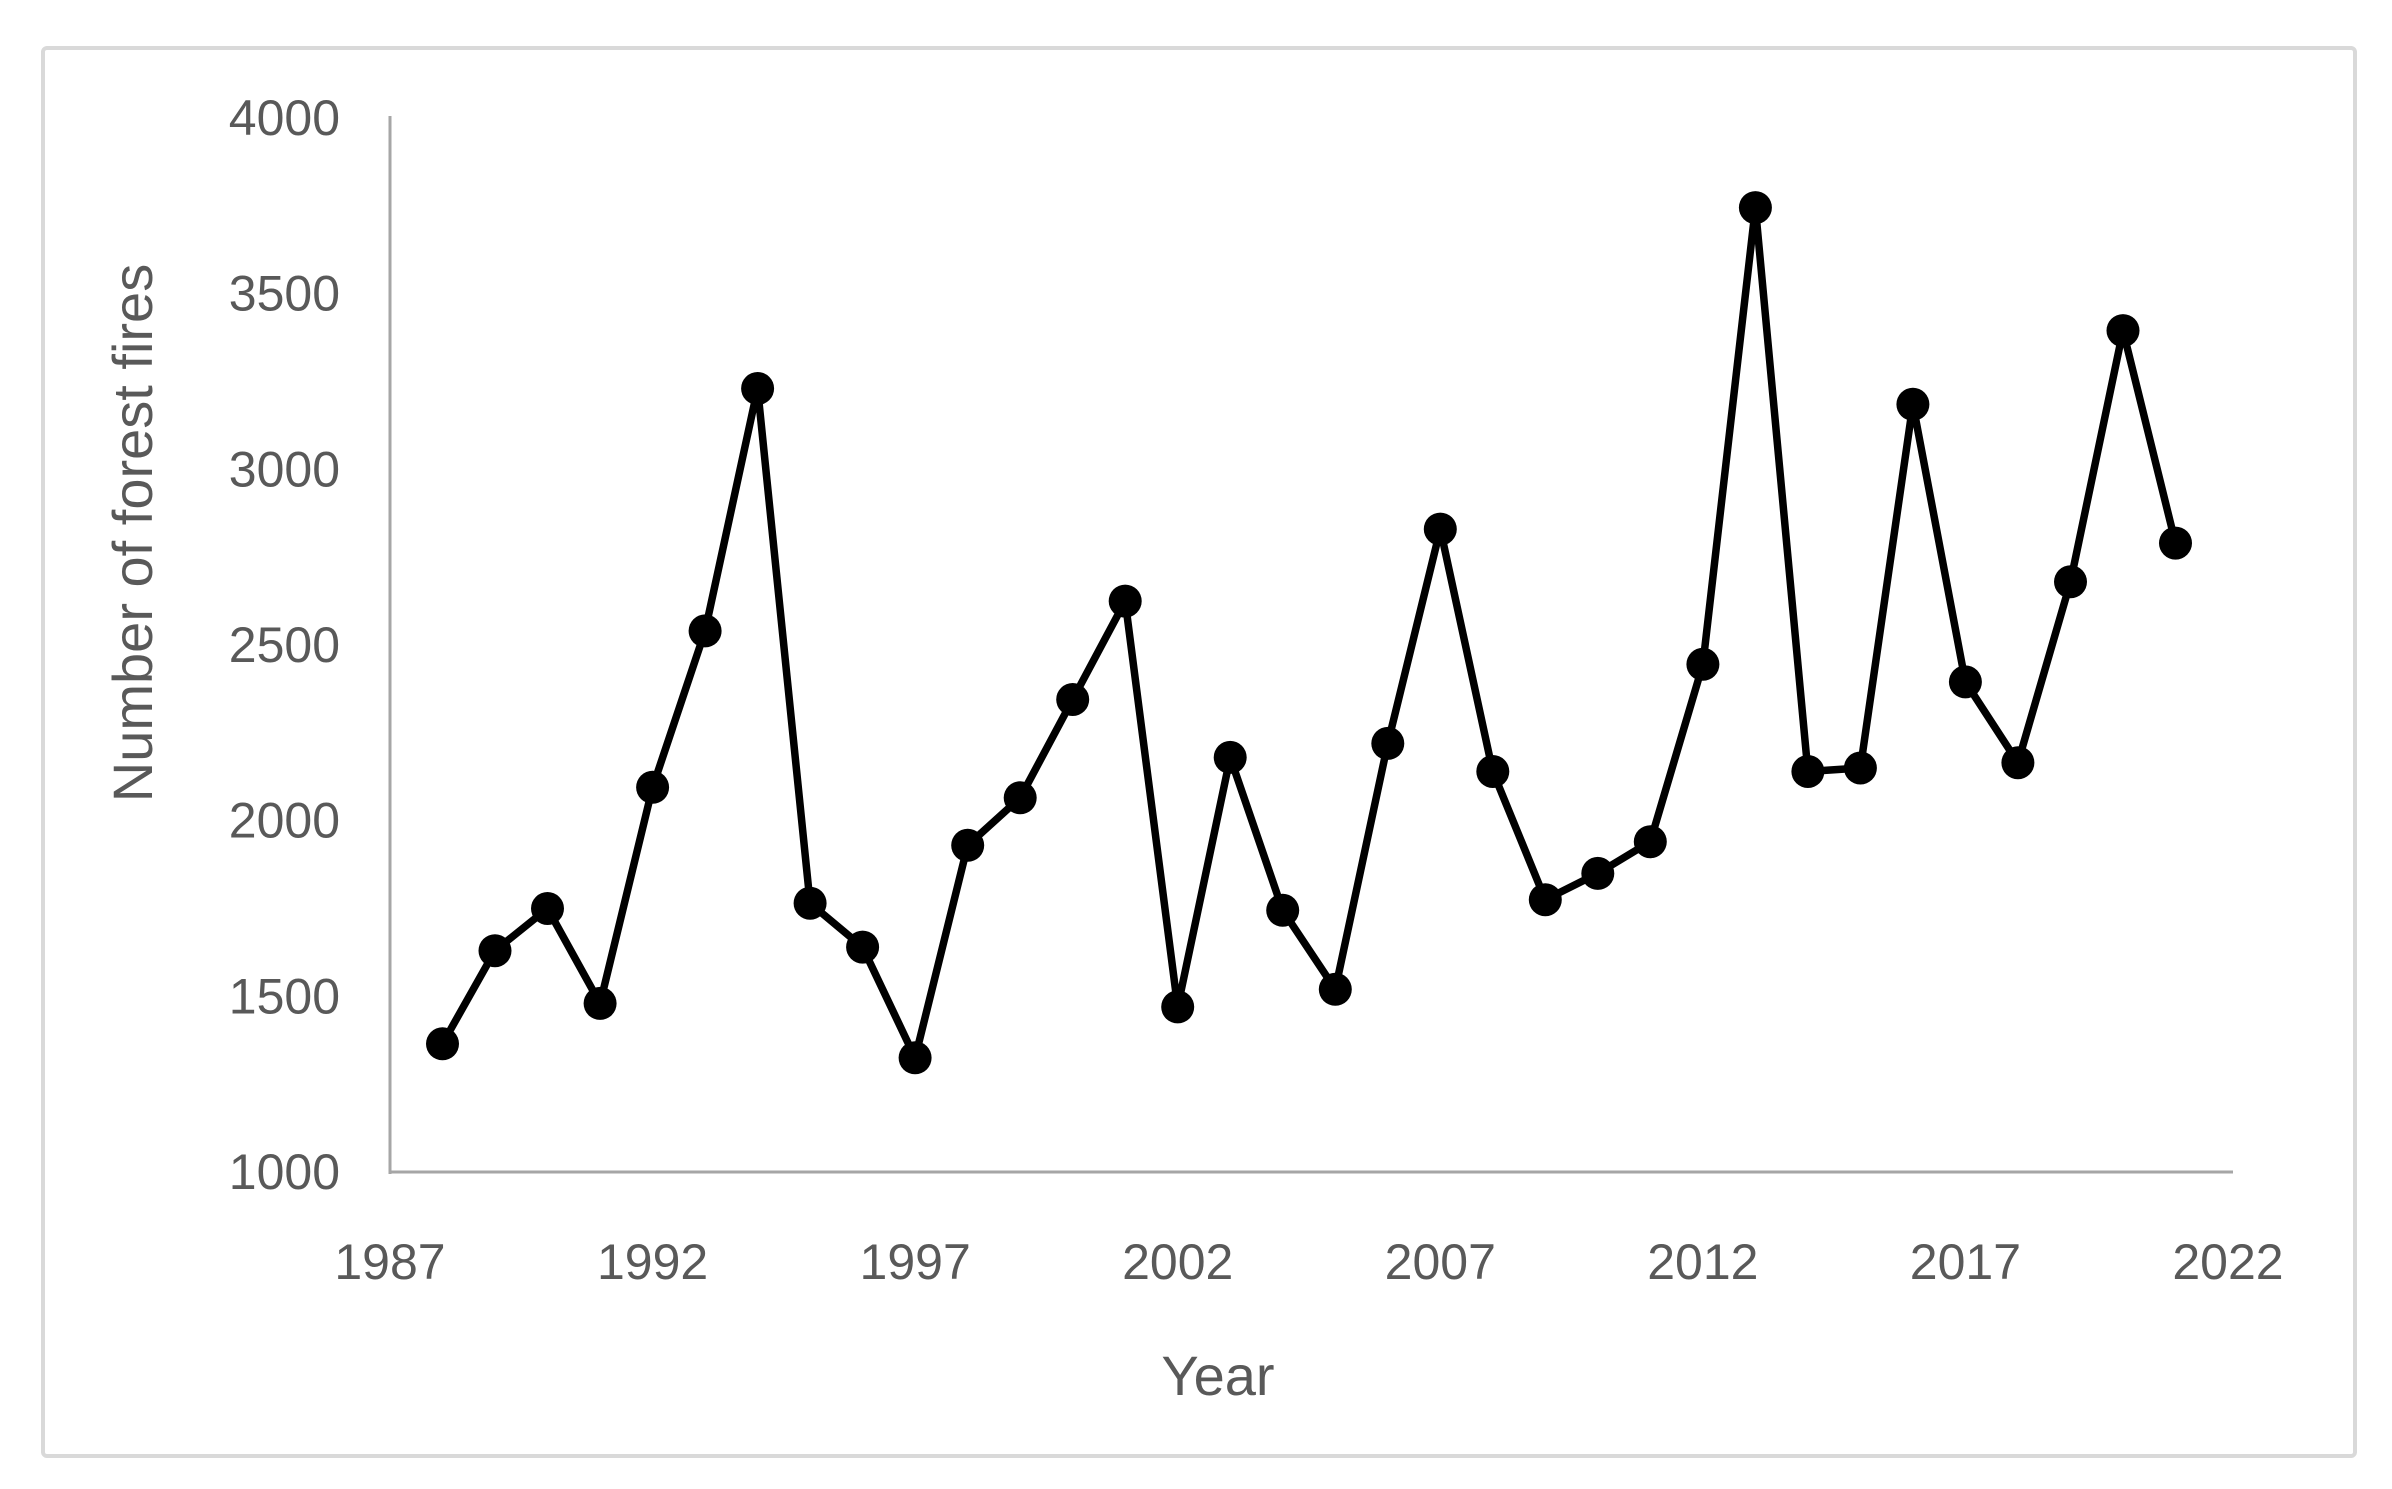 This screenshot has height=1489, width=2392. I want to click on data-point-1996, so click(863, 947).